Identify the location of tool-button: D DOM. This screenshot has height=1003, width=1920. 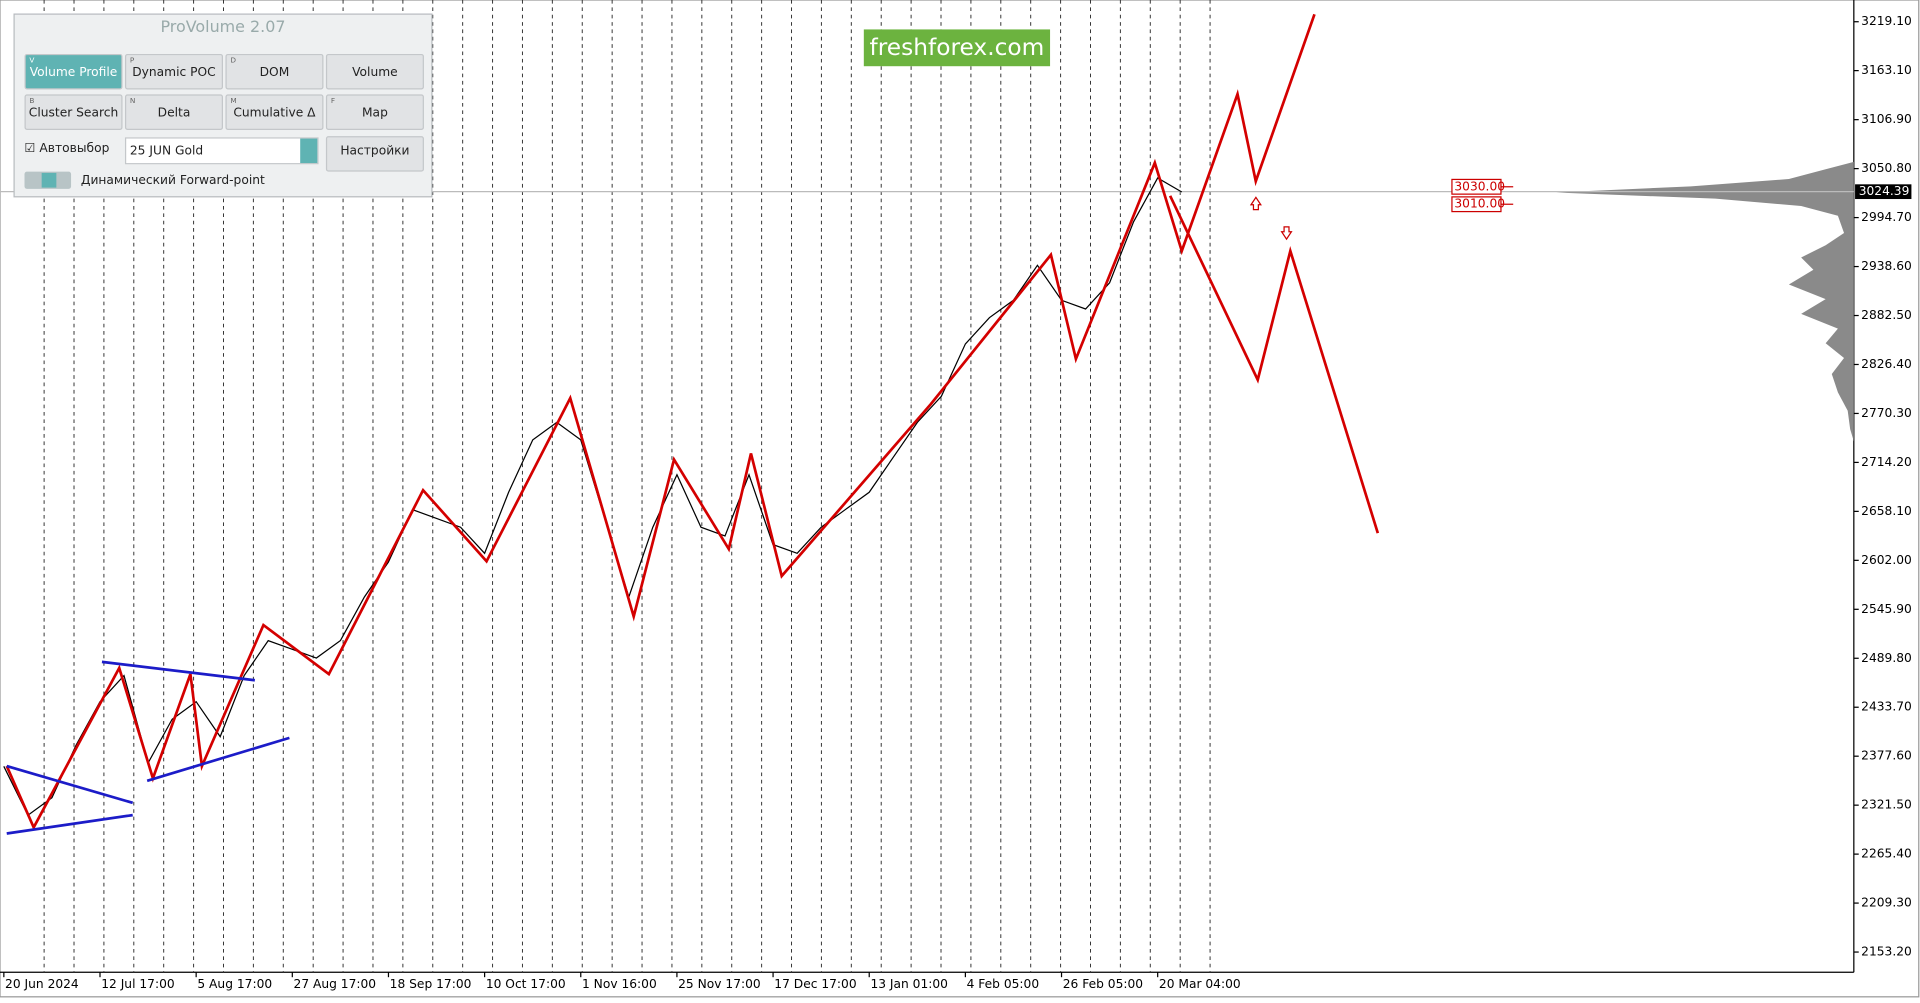
(274, 71).